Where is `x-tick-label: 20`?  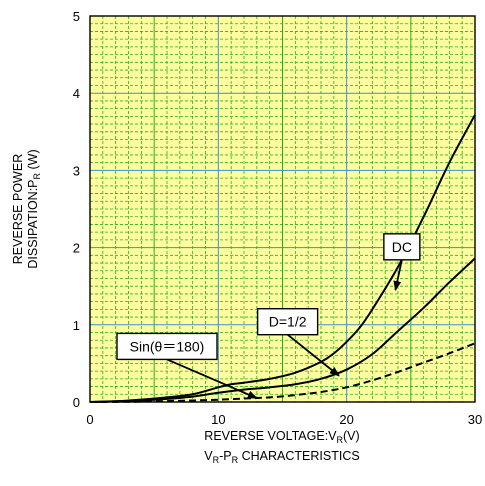 x-tick-label: 20 is located at coordinates (346, 419).